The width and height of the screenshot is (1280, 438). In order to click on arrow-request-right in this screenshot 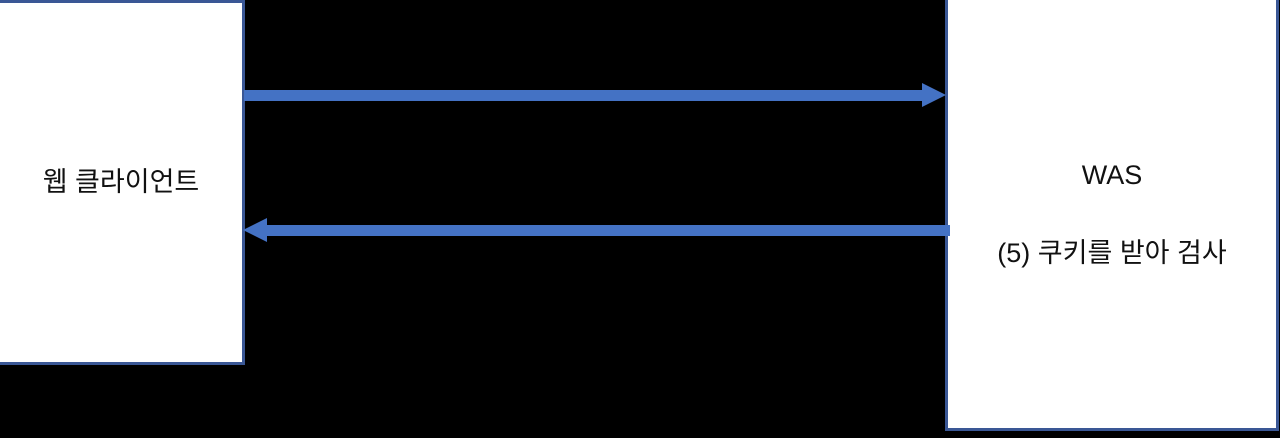, I will do `click(595, 95)`.